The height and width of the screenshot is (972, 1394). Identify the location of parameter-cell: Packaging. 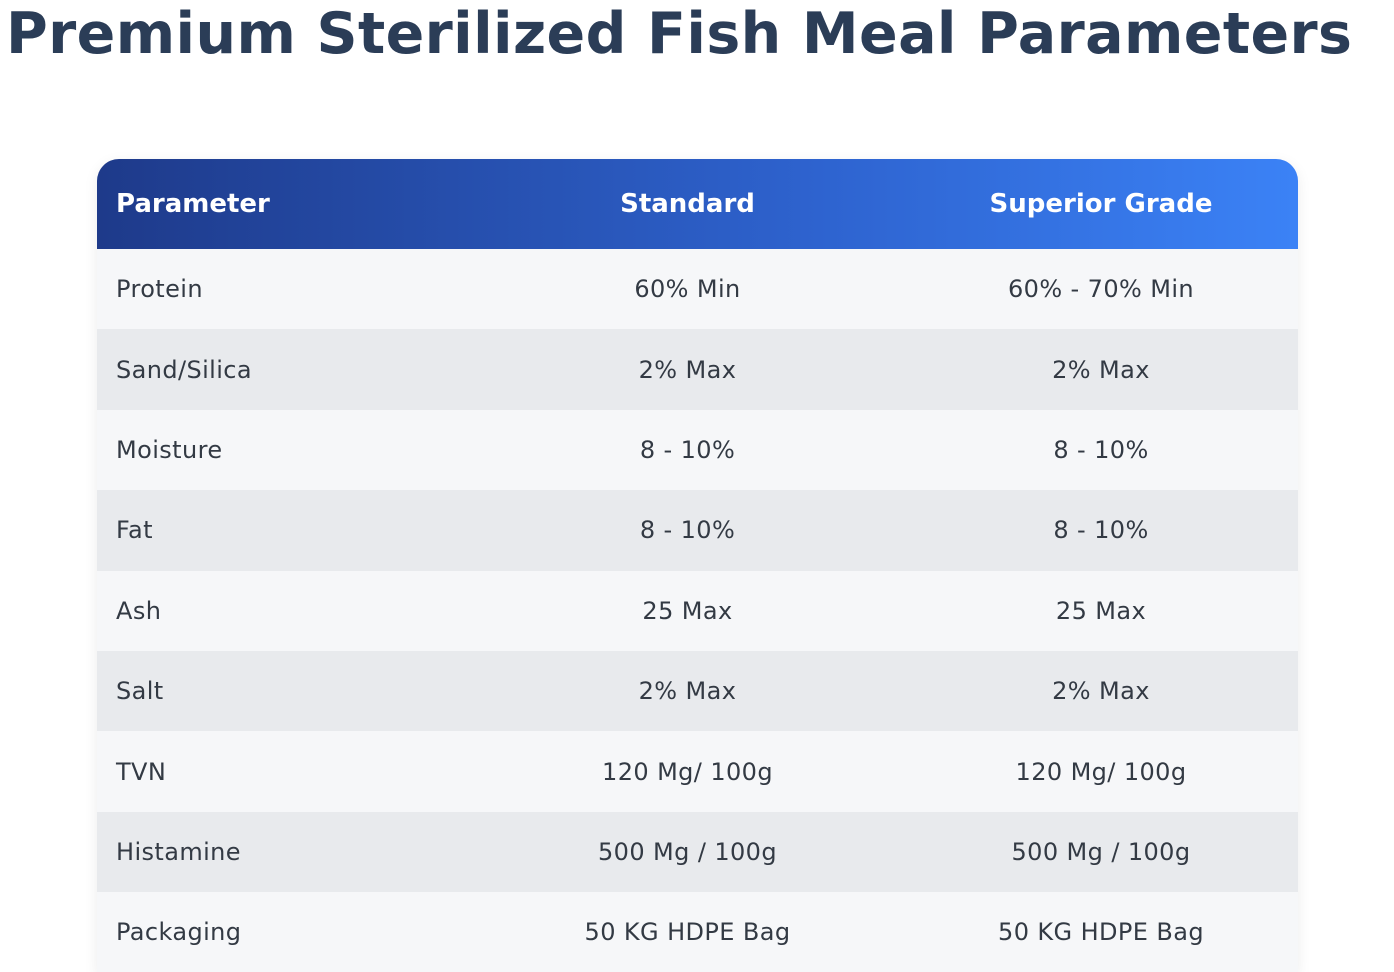
(179, 932).